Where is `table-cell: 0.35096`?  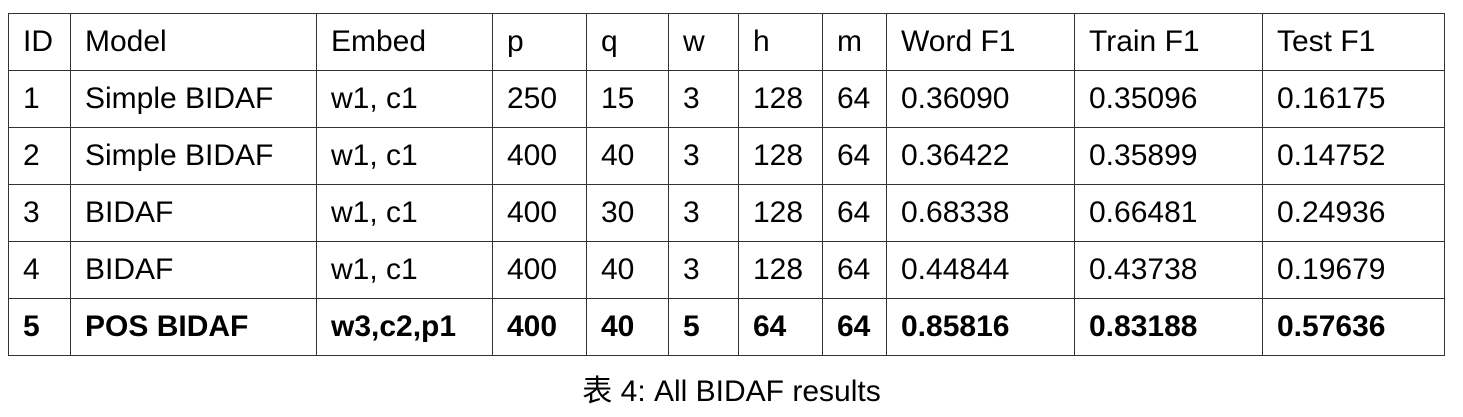 table-cell: 0.35096 is located at coordinates (1168, 99).